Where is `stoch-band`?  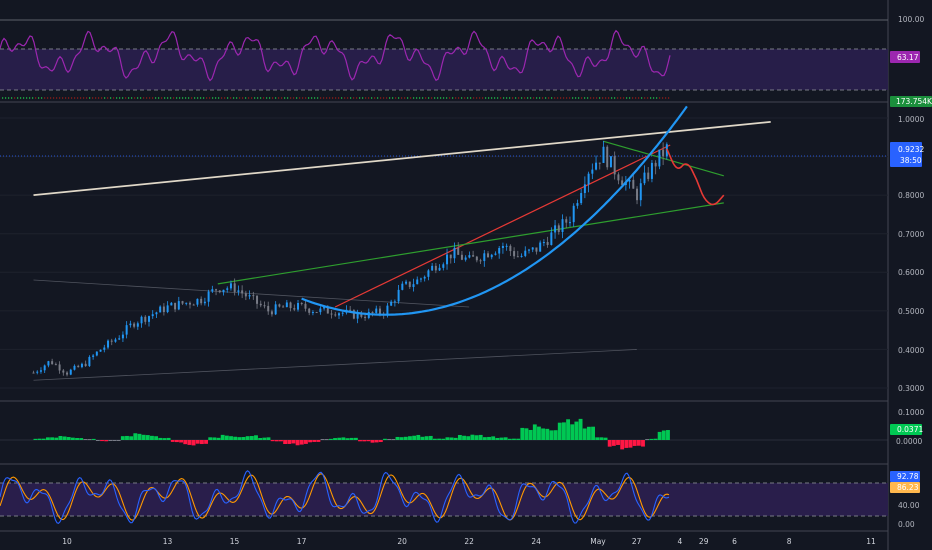
stoch-band is located at coordinates (444, 499).